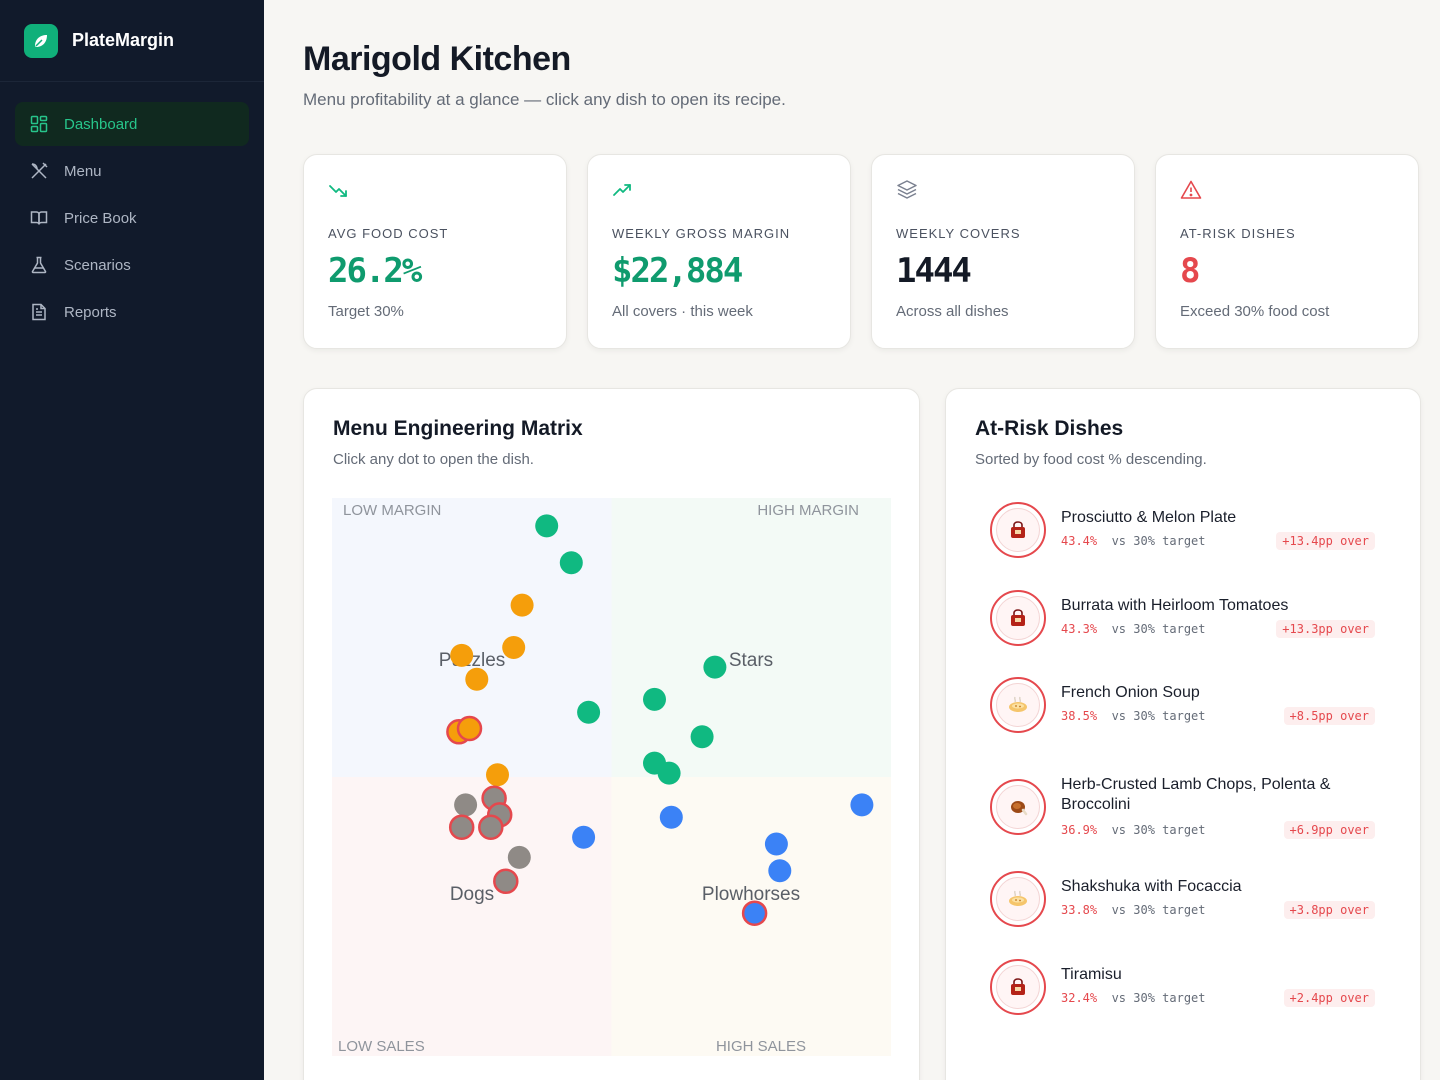 The width and height of the screenshot is (1440, 1080). Describe the element at coordinates (1018, 807) in the screenshot. I see `meat-icon` at that location.